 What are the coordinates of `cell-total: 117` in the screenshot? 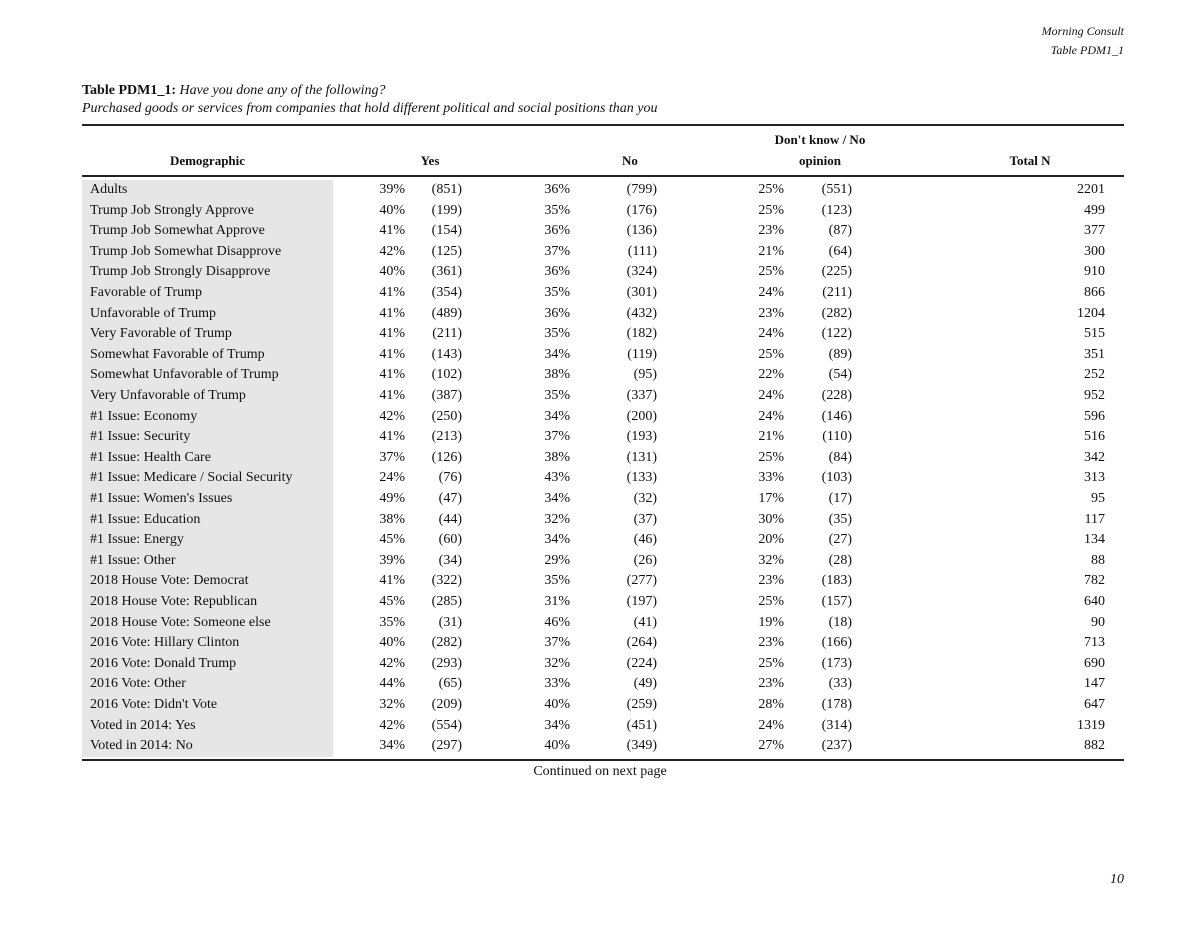 It's located at (1094, 519).